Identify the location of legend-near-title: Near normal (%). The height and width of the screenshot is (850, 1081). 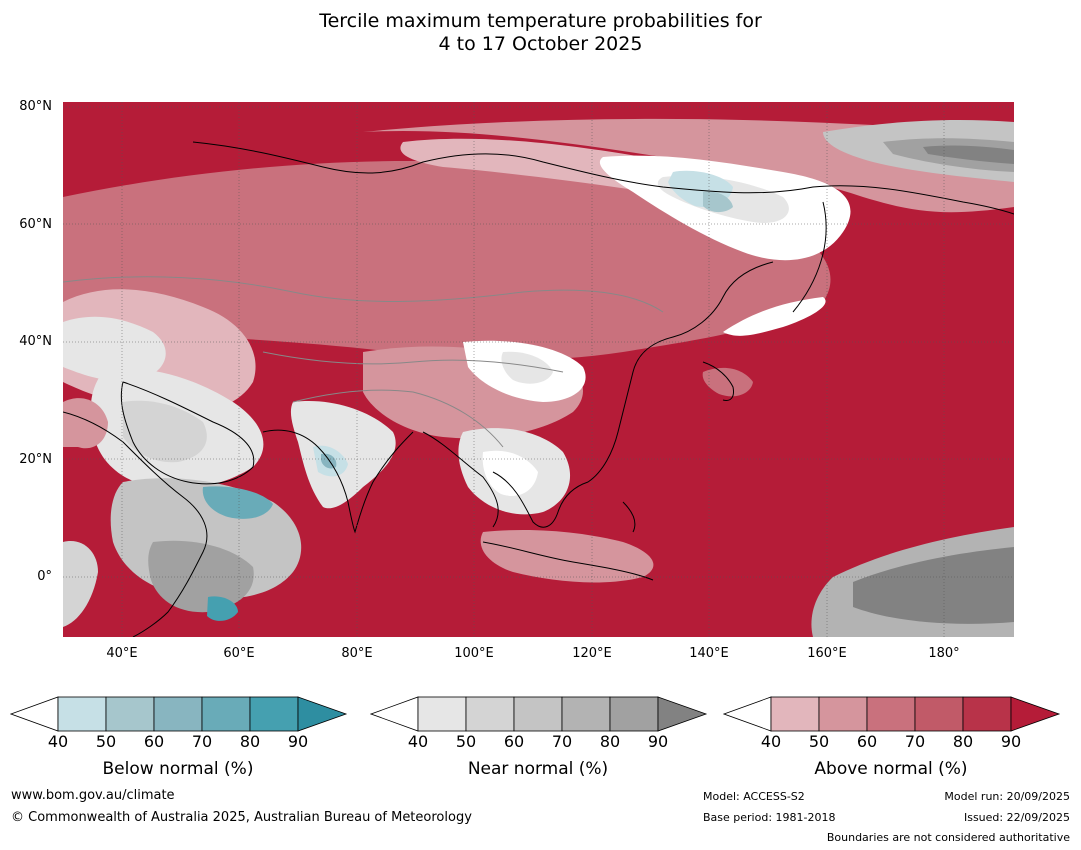
(538, 769).